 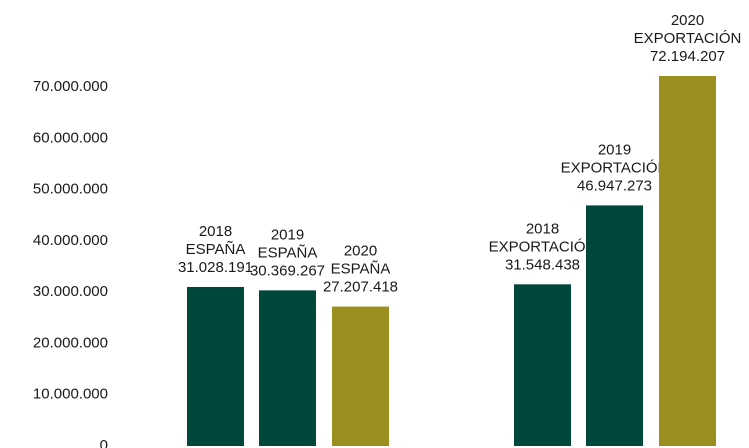 I want to click on y-tick-label: 40.000.000, so click(x=70, y=240).